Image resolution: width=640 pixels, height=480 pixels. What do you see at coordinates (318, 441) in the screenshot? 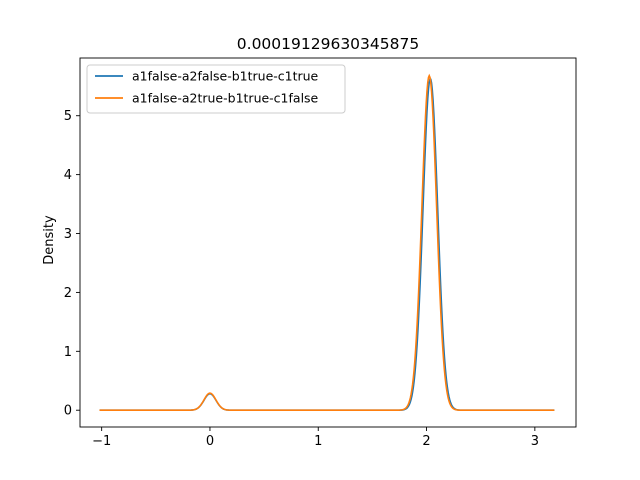
I see `x-tick-label: 1` at bounding box center [318, 441].